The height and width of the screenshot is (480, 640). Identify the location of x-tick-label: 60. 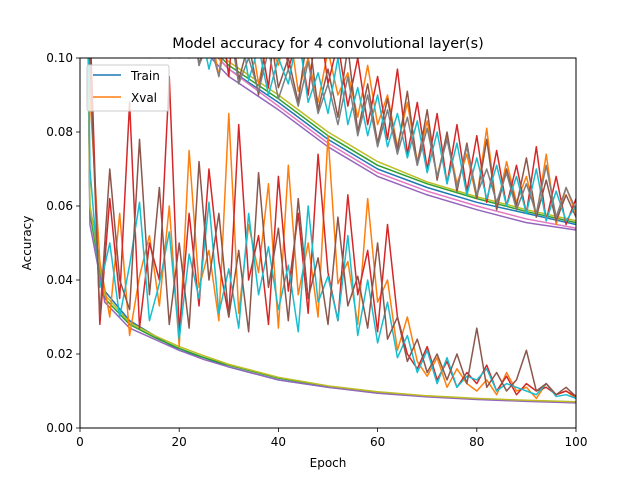
(377, 442).